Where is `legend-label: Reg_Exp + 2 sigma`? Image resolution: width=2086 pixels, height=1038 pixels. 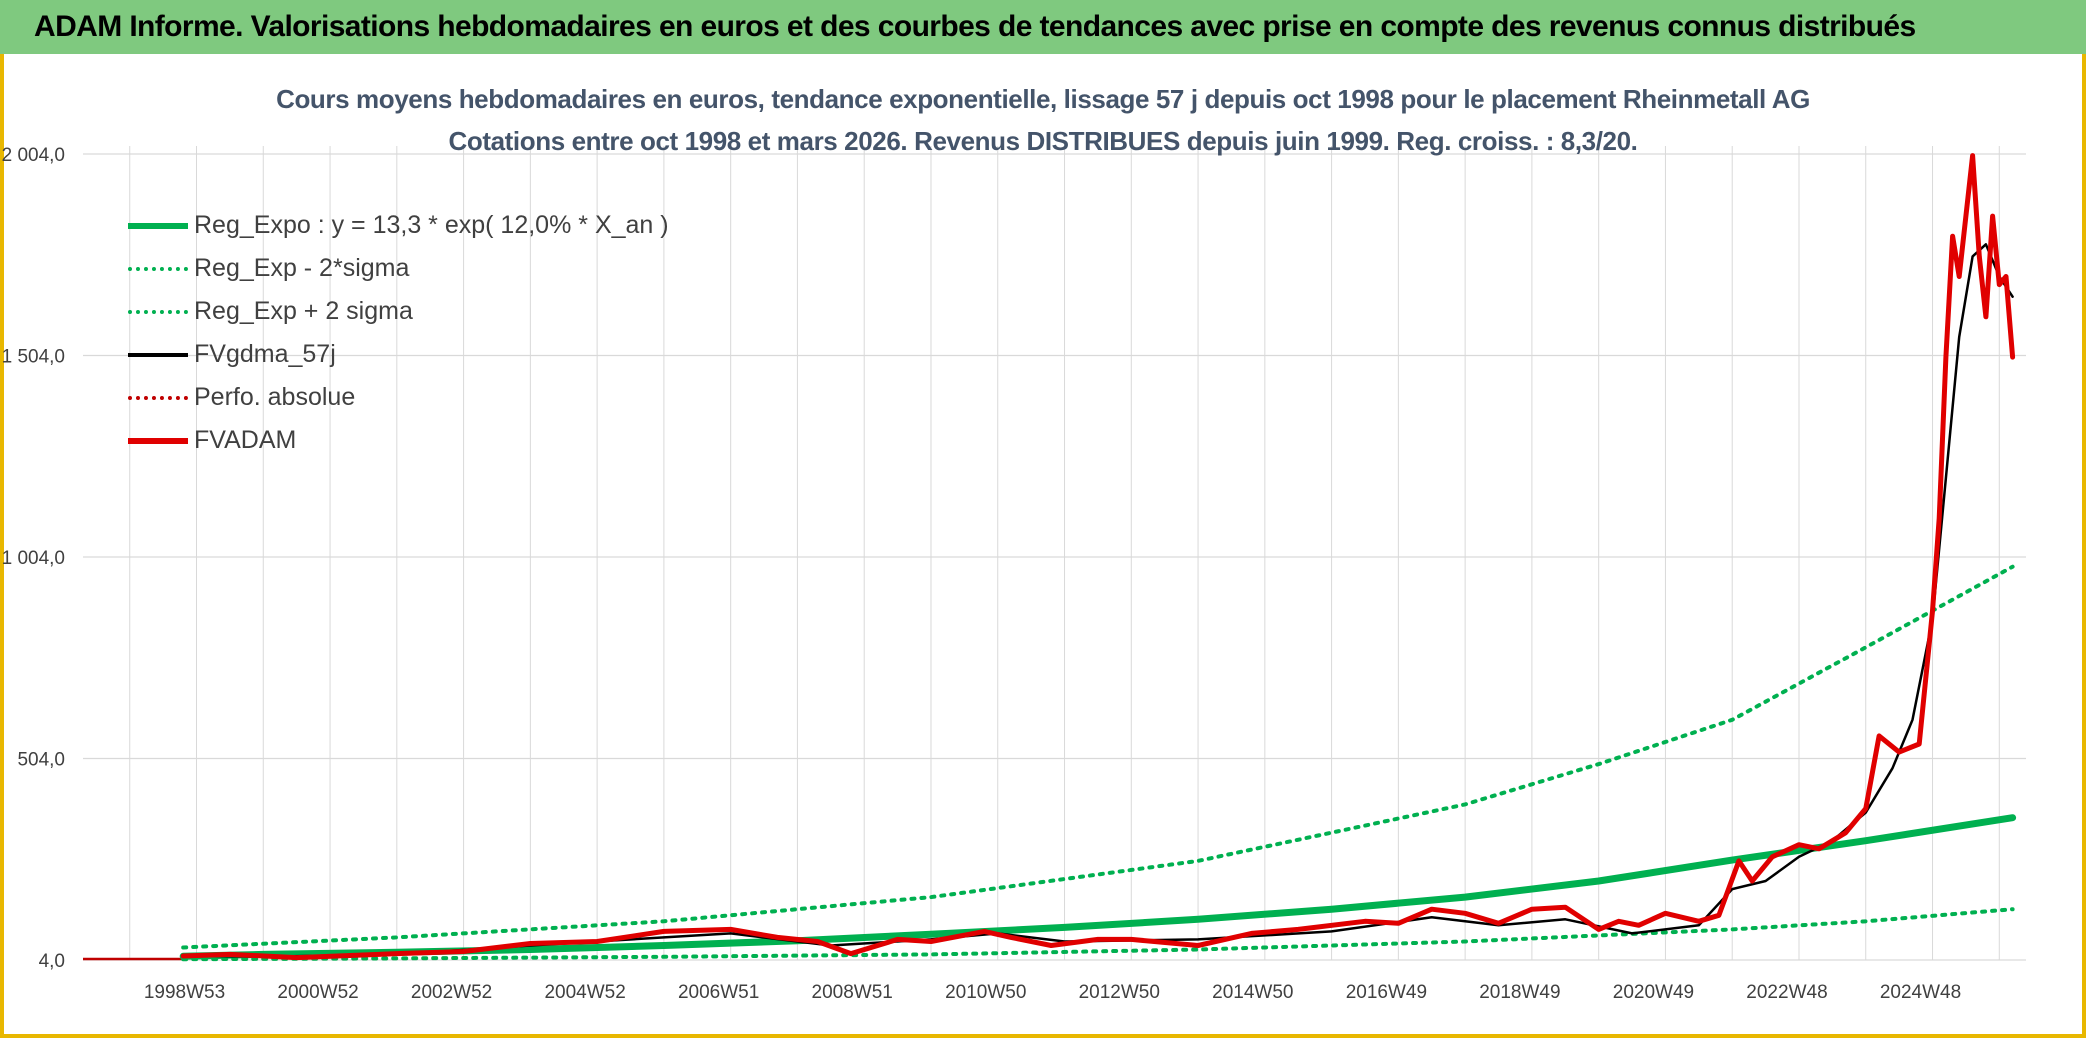
legend-label: Reg_Exp + 2 sigma is located at coordinates (303, 311).